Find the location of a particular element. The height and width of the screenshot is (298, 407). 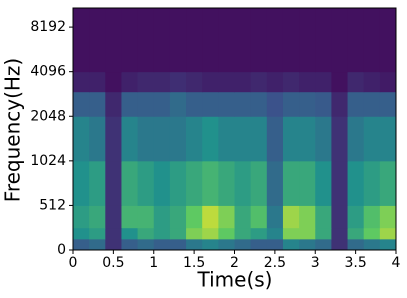

x-tick-label: 2.5 is located at coordinates (275, 263).